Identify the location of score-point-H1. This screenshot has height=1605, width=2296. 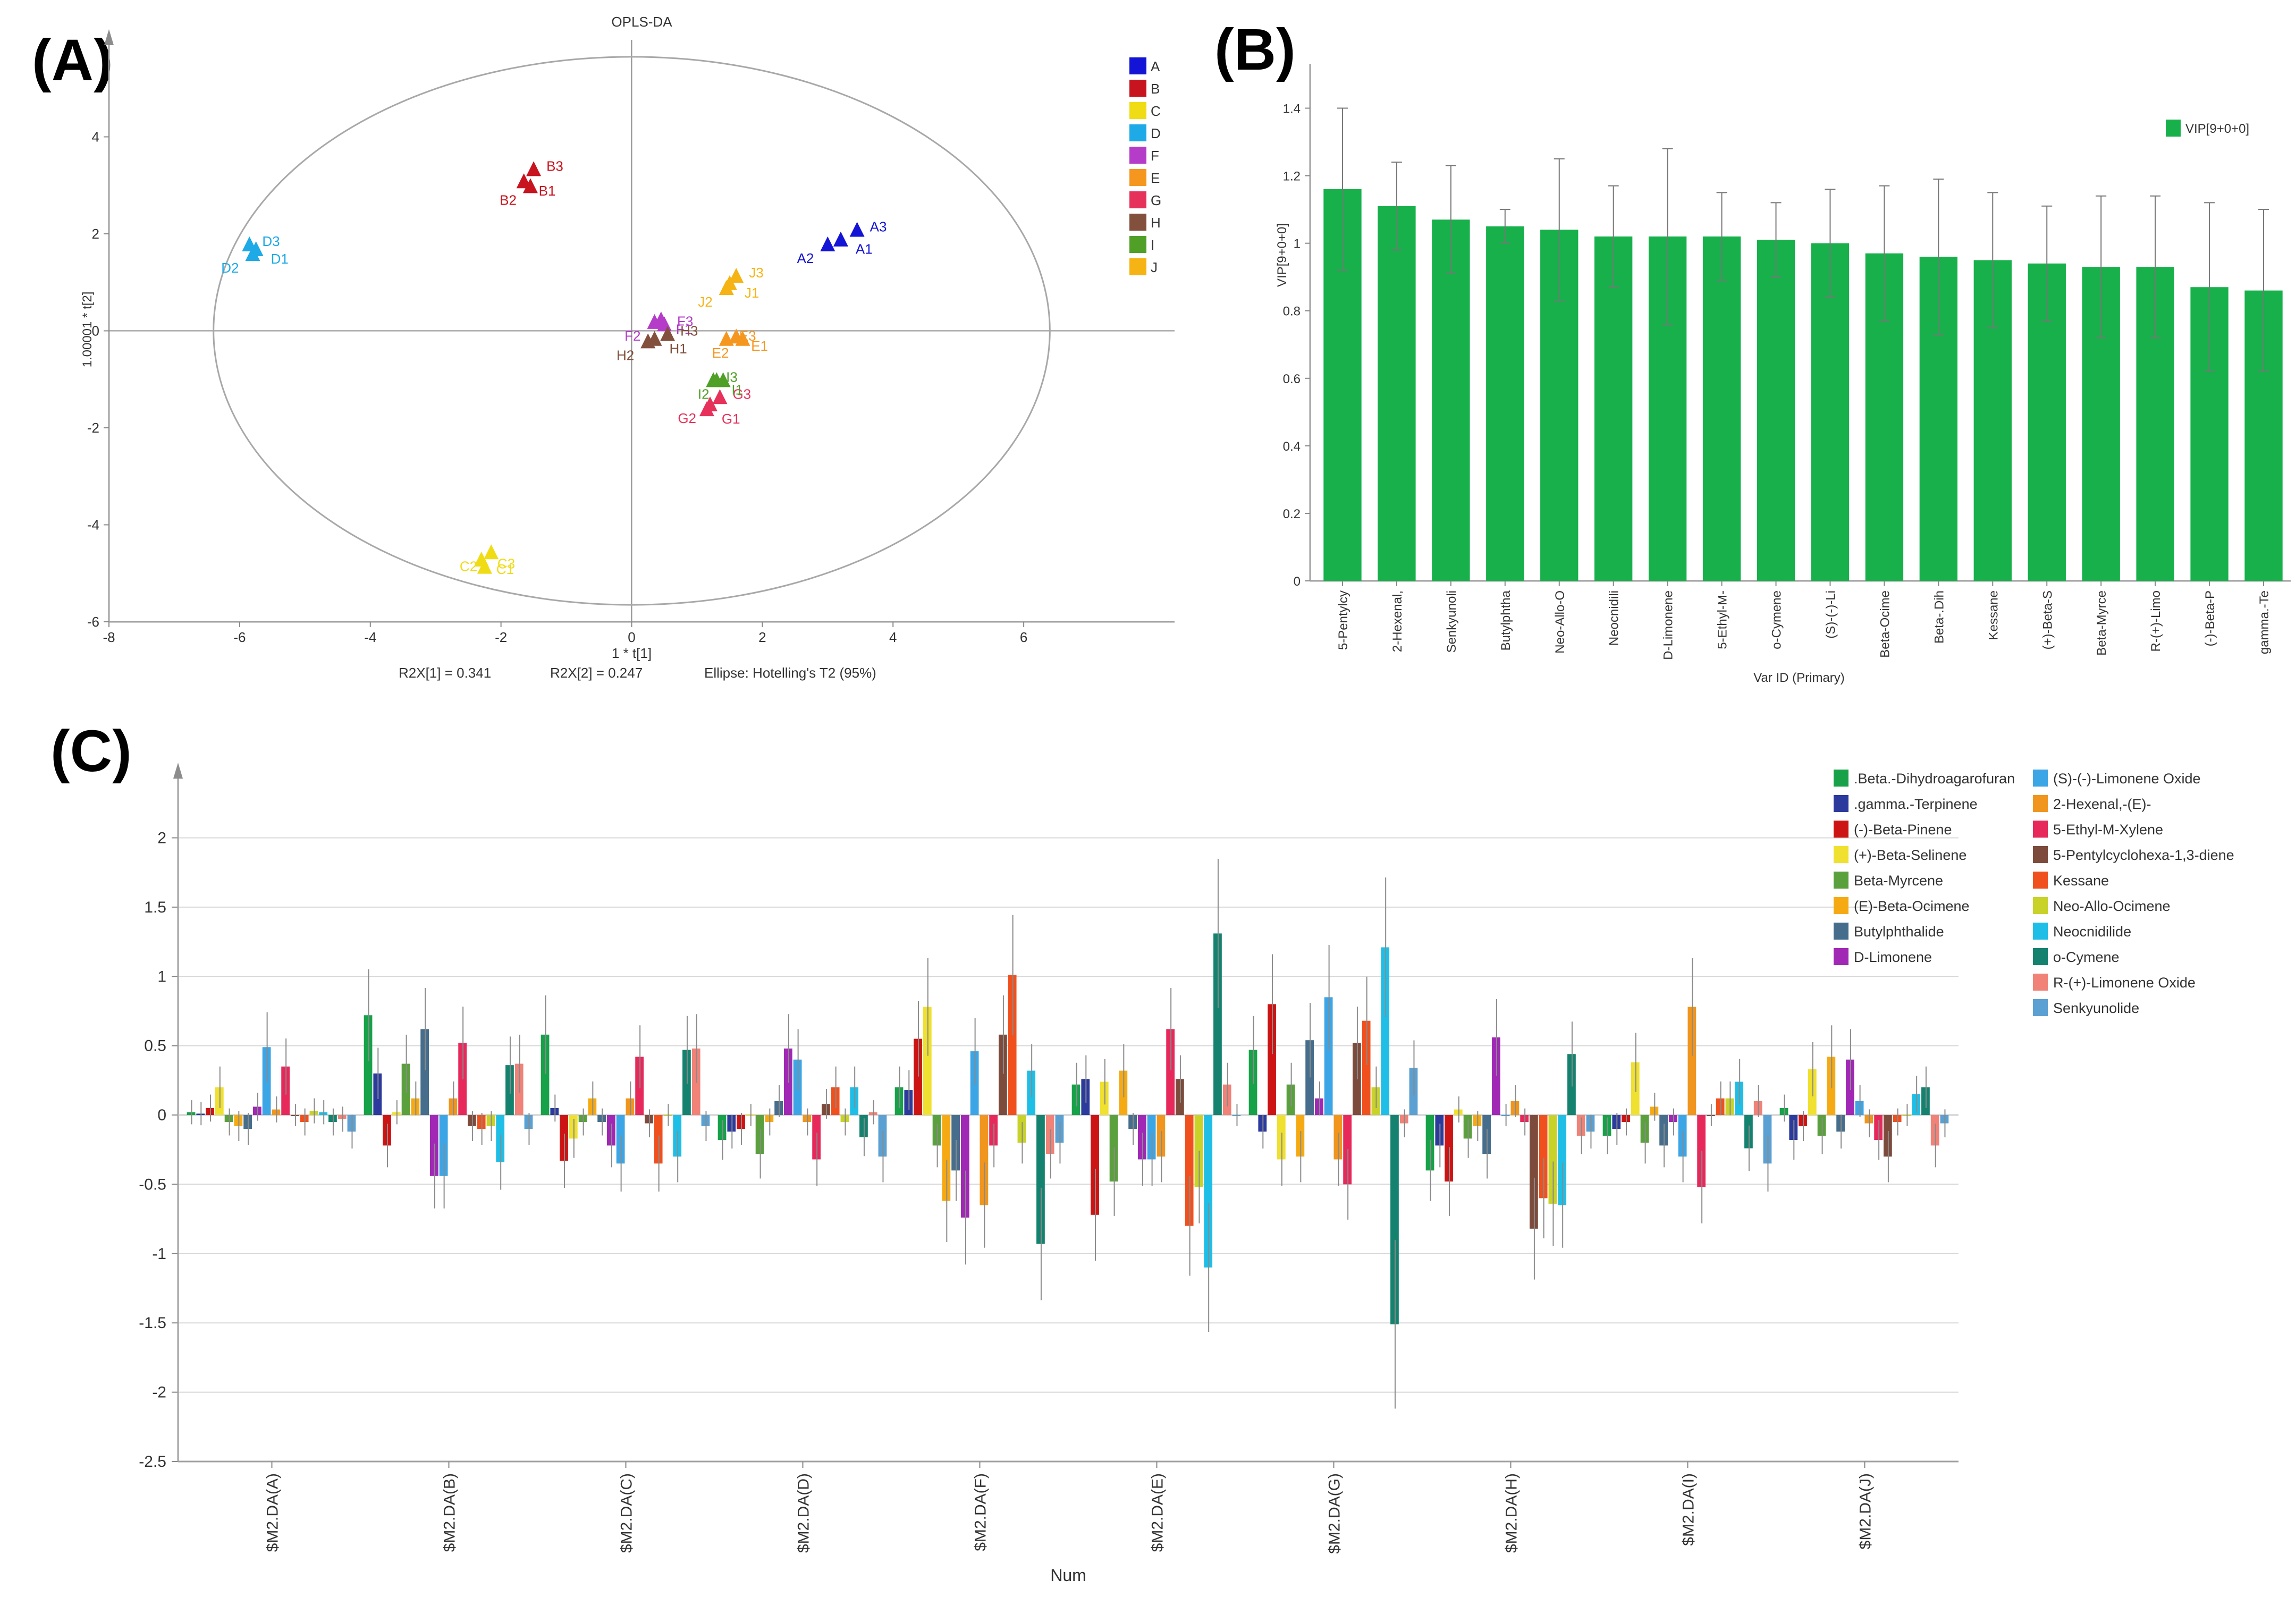
(654, 338).